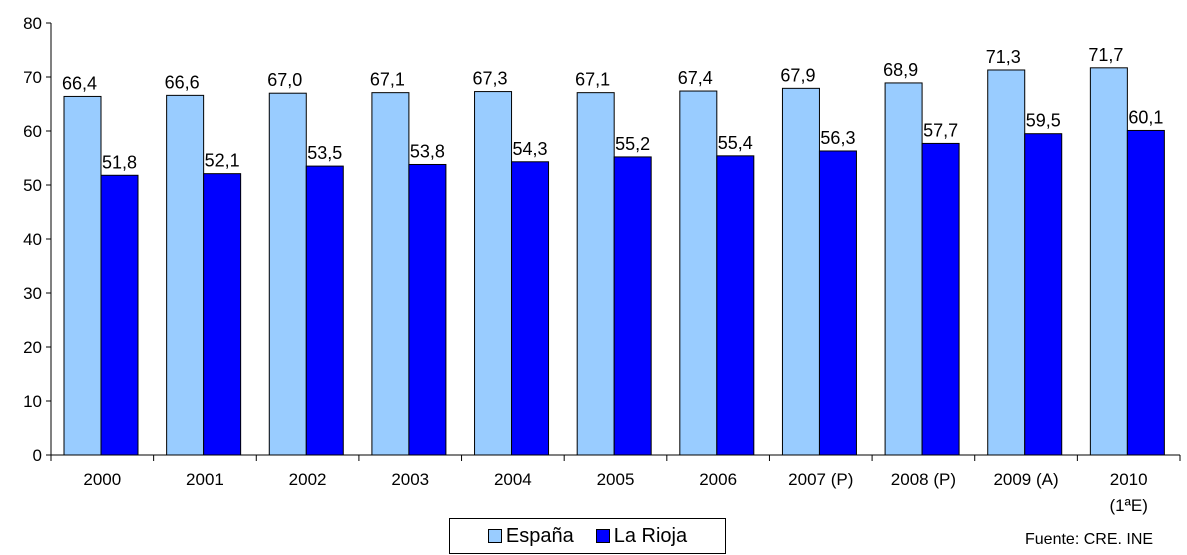  Describe the element at coordinates (182, 82) in the screenshot. I see `data-label-espana: 66,6` at that location.